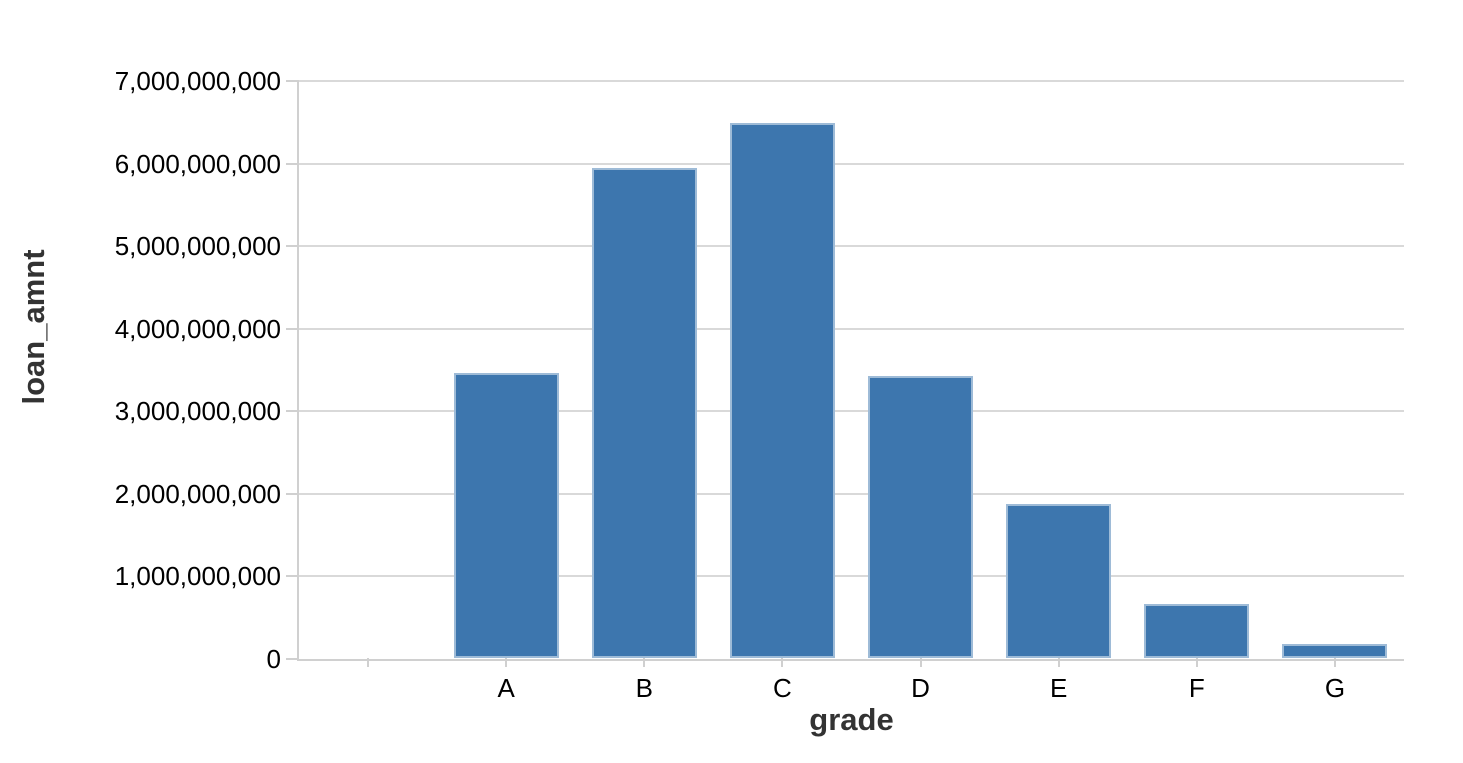 This screenshot has height=763, width=1463. What do you see at coordinates (921, 517) in the screenshot?
I see `bar-D` at bounding box center [921, 517].